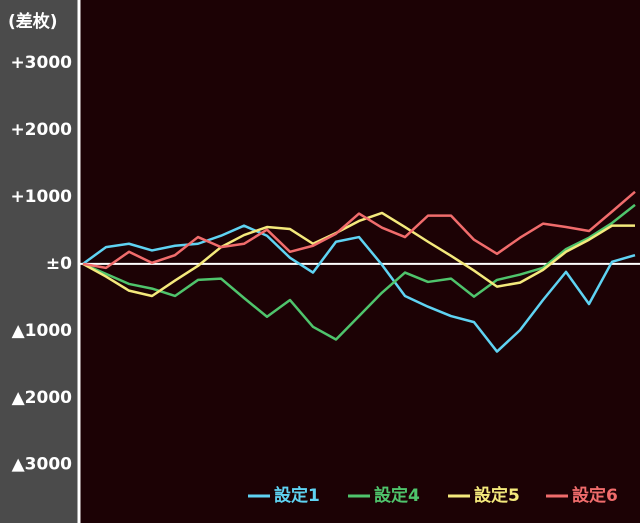 The height and width of the screenshot is (523, 640). I want to click on legend-label: 設定6, so click(595, 495).